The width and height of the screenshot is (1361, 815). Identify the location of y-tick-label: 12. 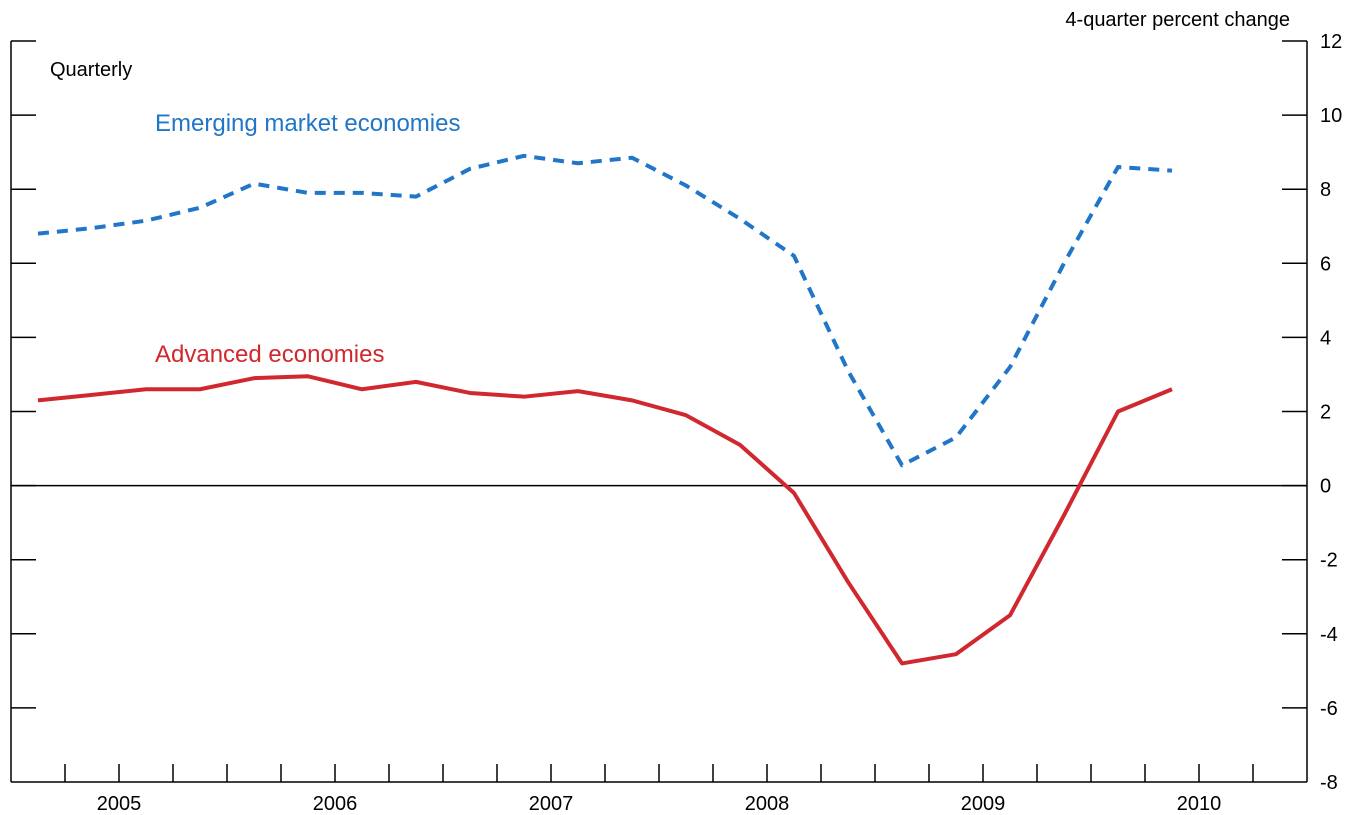
(1331, 42).